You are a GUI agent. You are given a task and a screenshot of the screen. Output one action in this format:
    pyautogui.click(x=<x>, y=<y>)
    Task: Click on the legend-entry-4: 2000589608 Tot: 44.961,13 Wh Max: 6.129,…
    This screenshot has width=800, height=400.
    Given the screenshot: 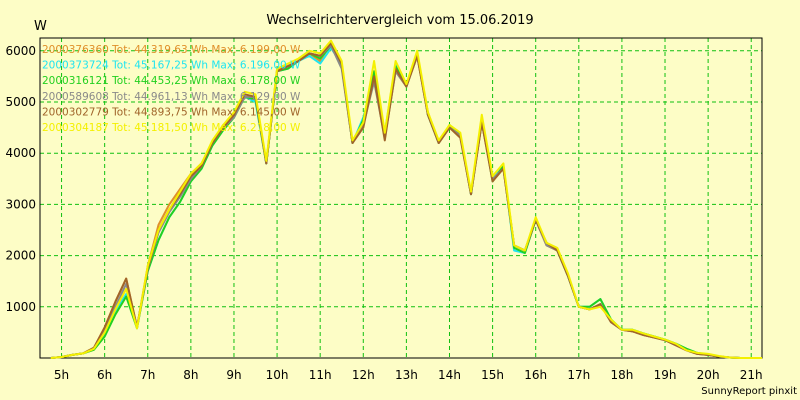 What is the action you would take?
    pyautogui.click(x=171, y=97)
    